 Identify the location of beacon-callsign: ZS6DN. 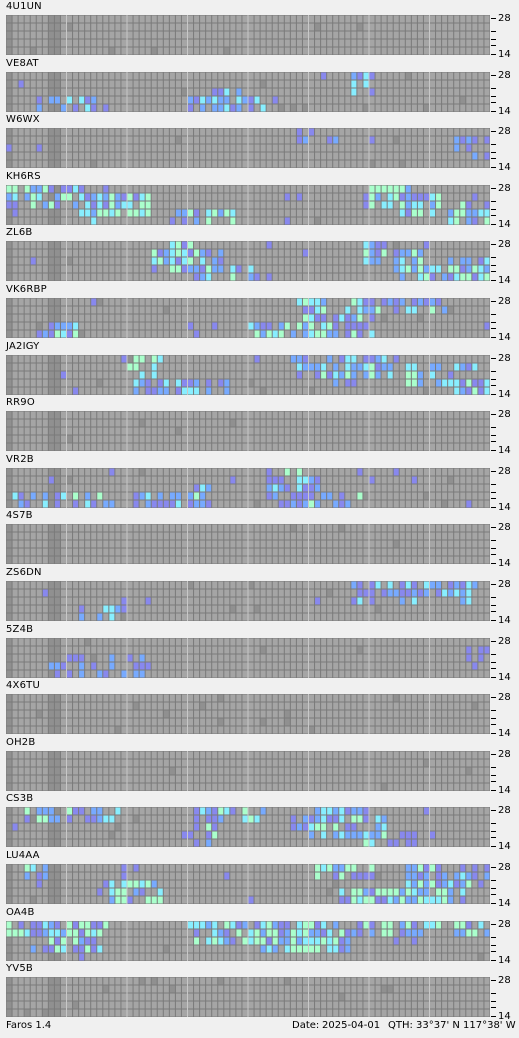
(24, 572).